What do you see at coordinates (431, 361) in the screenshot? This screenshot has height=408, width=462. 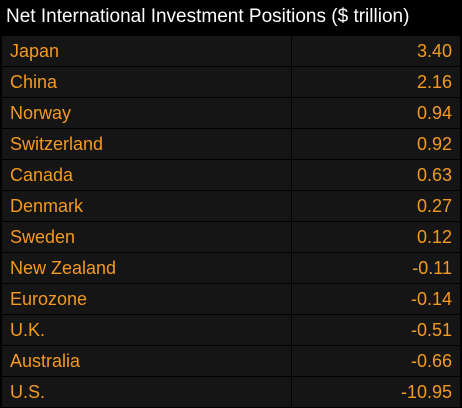 I see `position-value: -0.66` at bounding box center [431, 361].